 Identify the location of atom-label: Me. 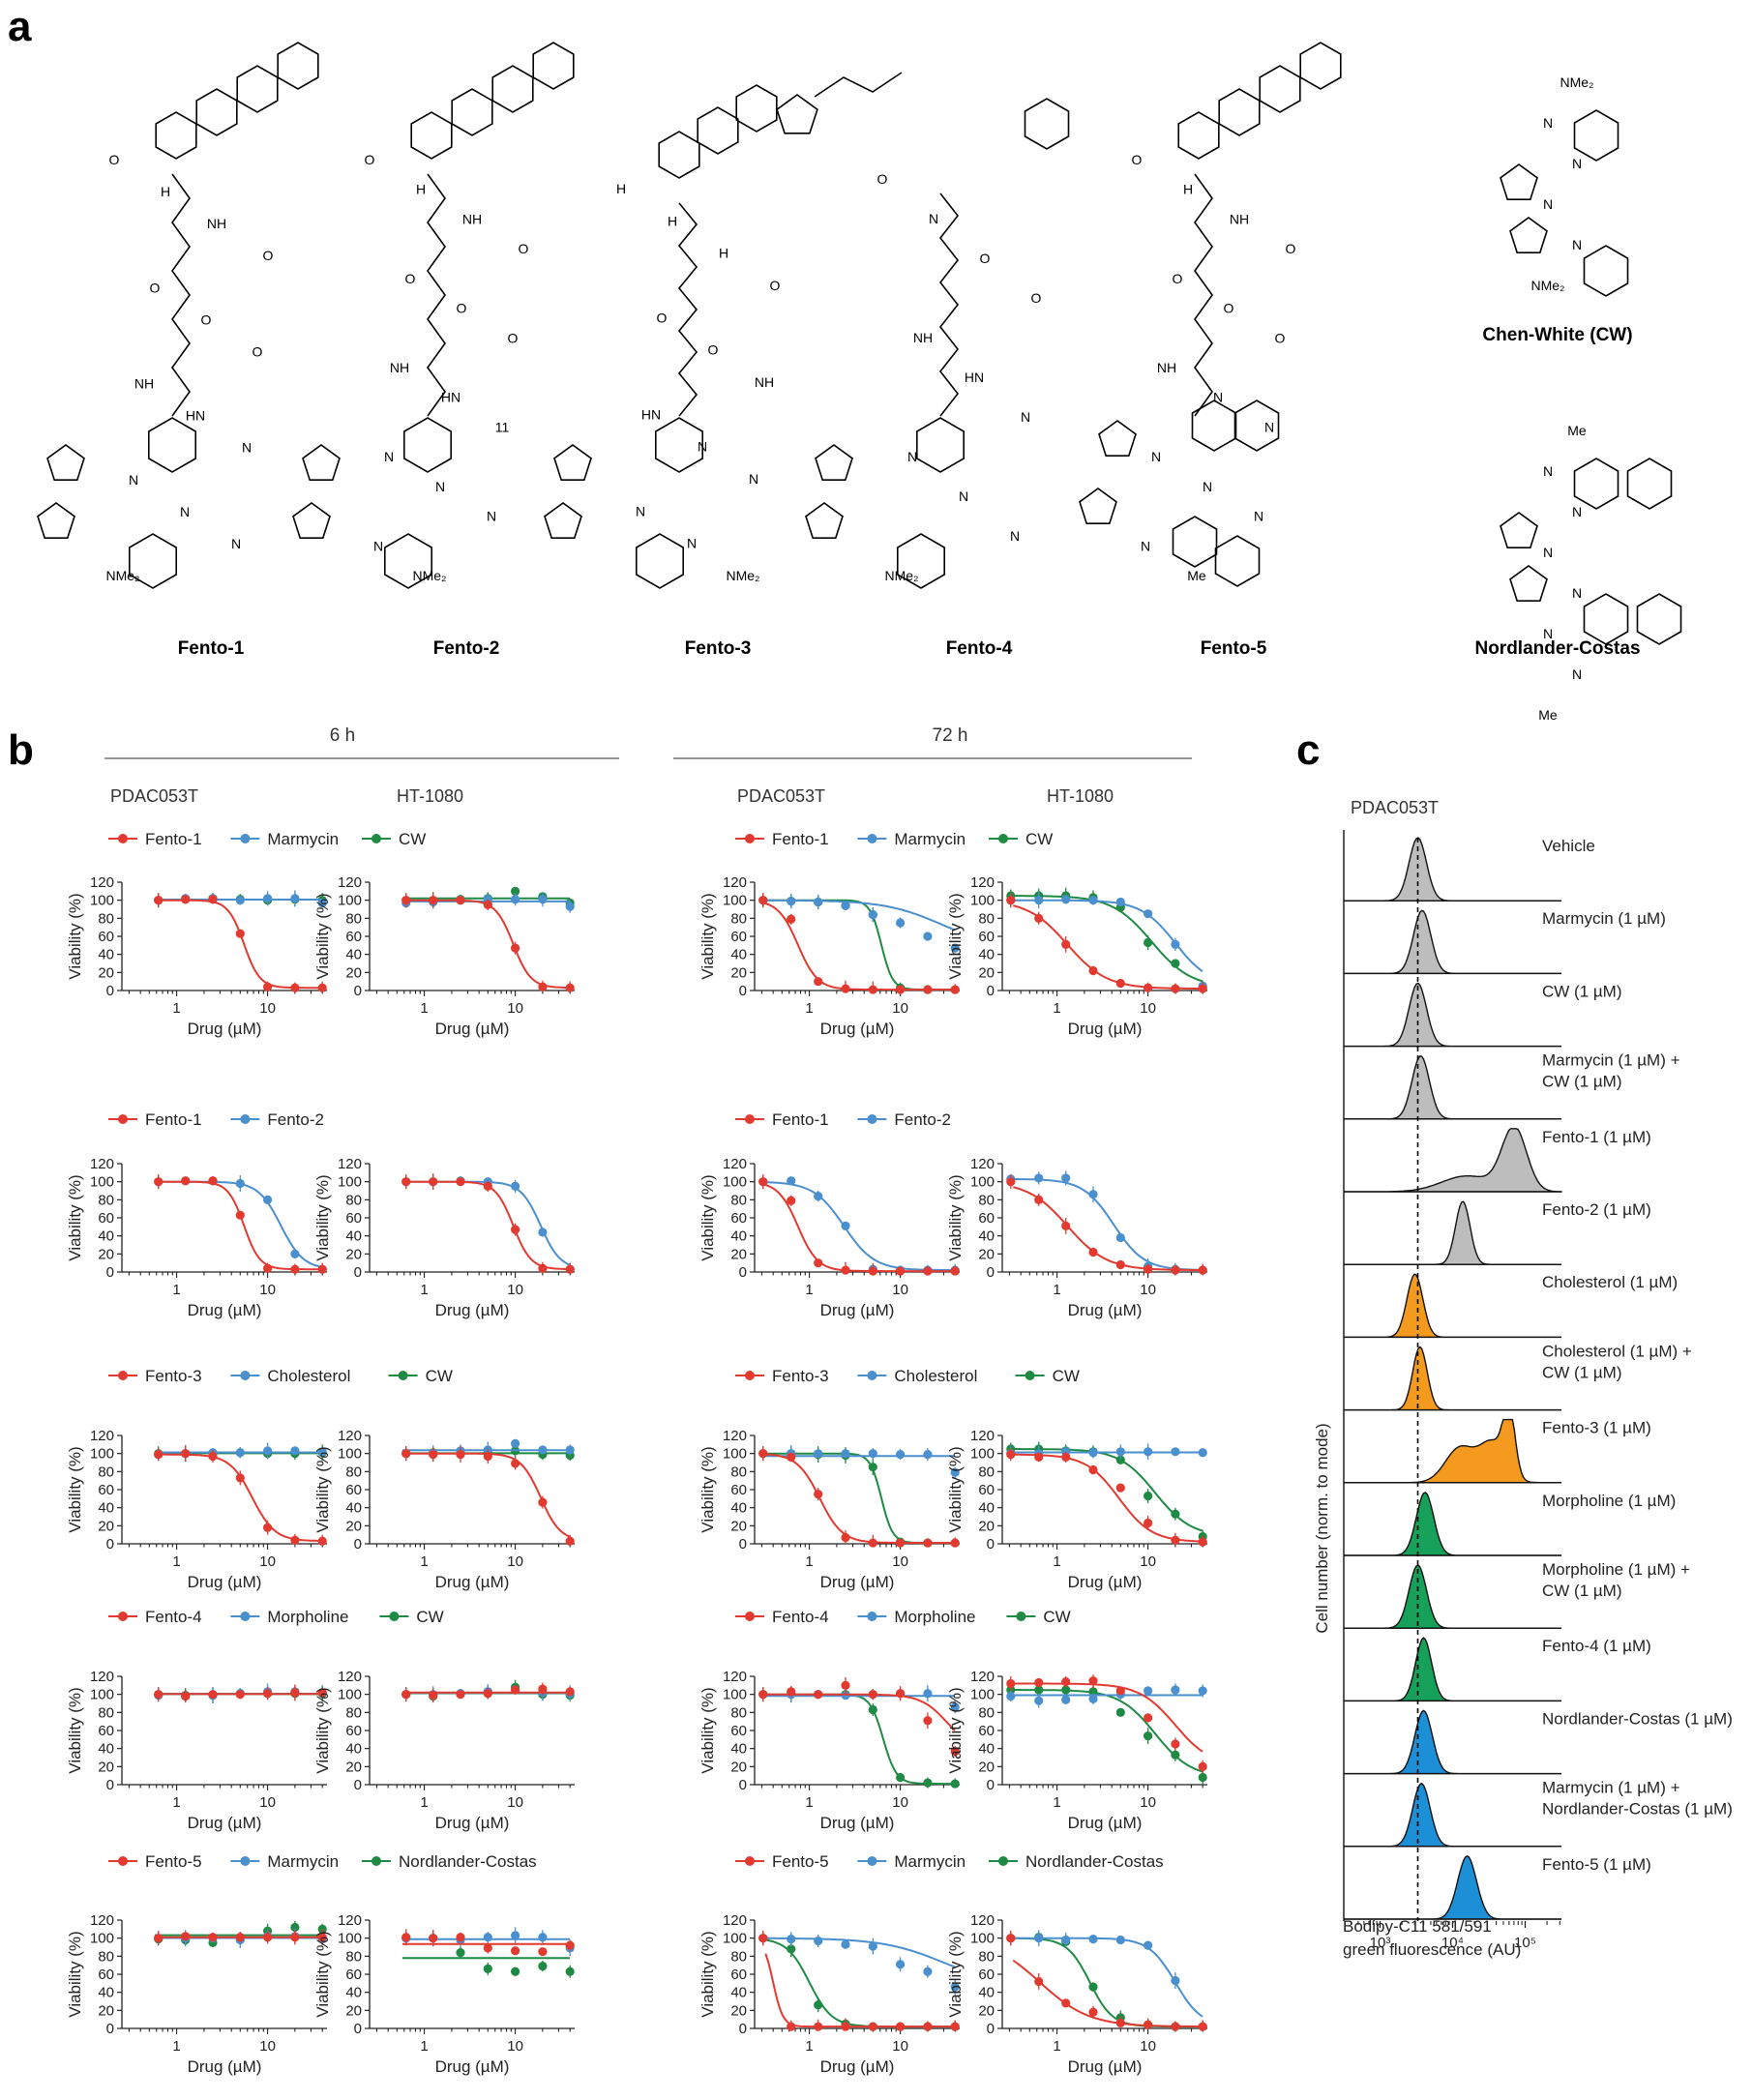
(1548, 715).